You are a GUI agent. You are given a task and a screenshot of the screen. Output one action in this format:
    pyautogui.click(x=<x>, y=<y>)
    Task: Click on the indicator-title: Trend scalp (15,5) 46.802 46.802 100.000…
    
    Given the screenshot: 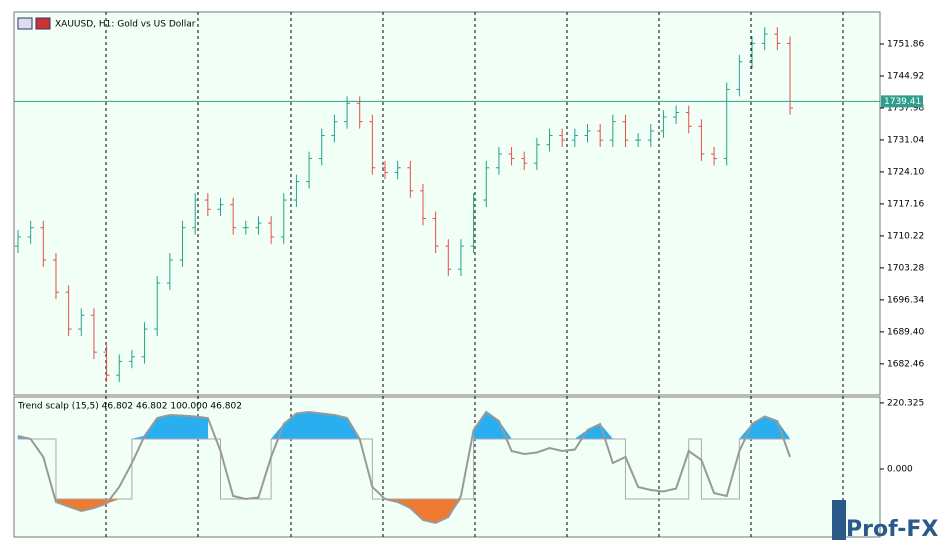 What is the action you would take?
    pyautogui.click(x=129, y=407)
    